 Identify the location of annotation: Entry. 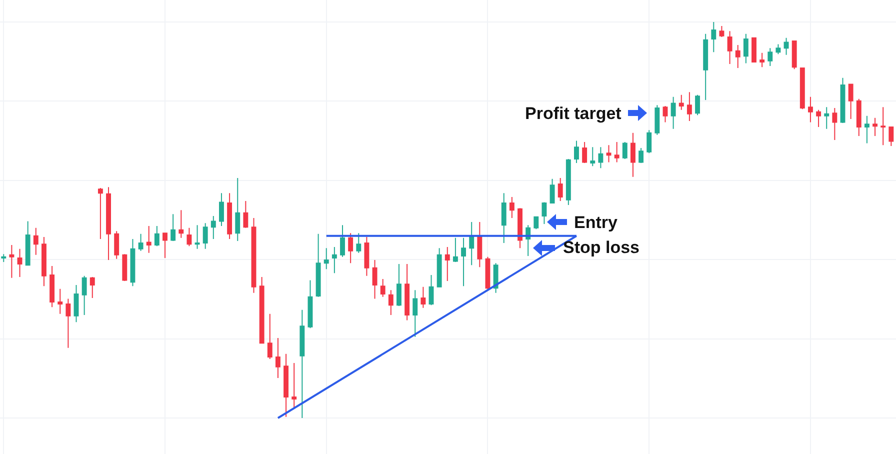
(596, 222).